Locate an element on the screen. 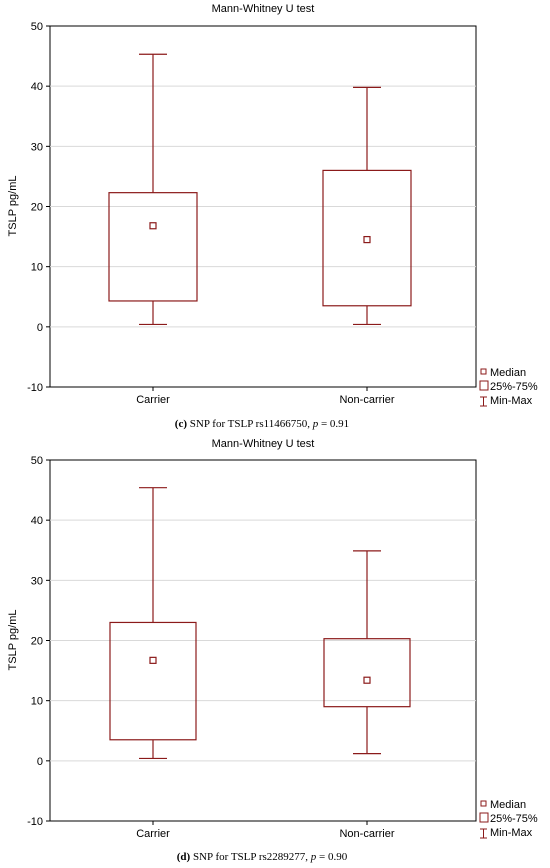 This screenshot has width=550, height=868. caption-d: (d) SNP for TSLP rs2289277, p = 0.90 is located at coordinates (262, 857).